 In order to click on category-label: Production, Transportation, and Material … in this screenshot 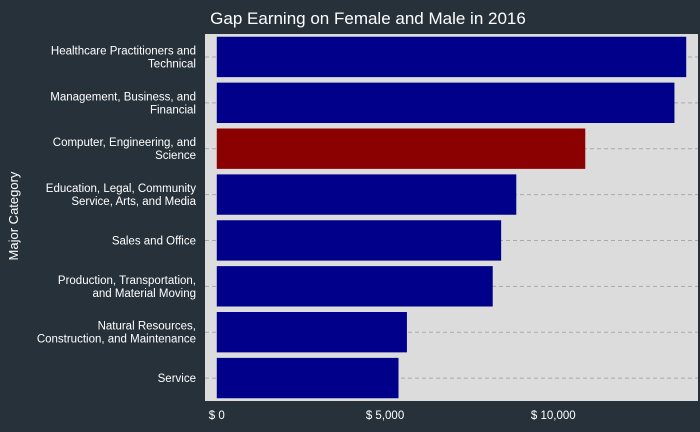, I will do `click(127, 287)`.